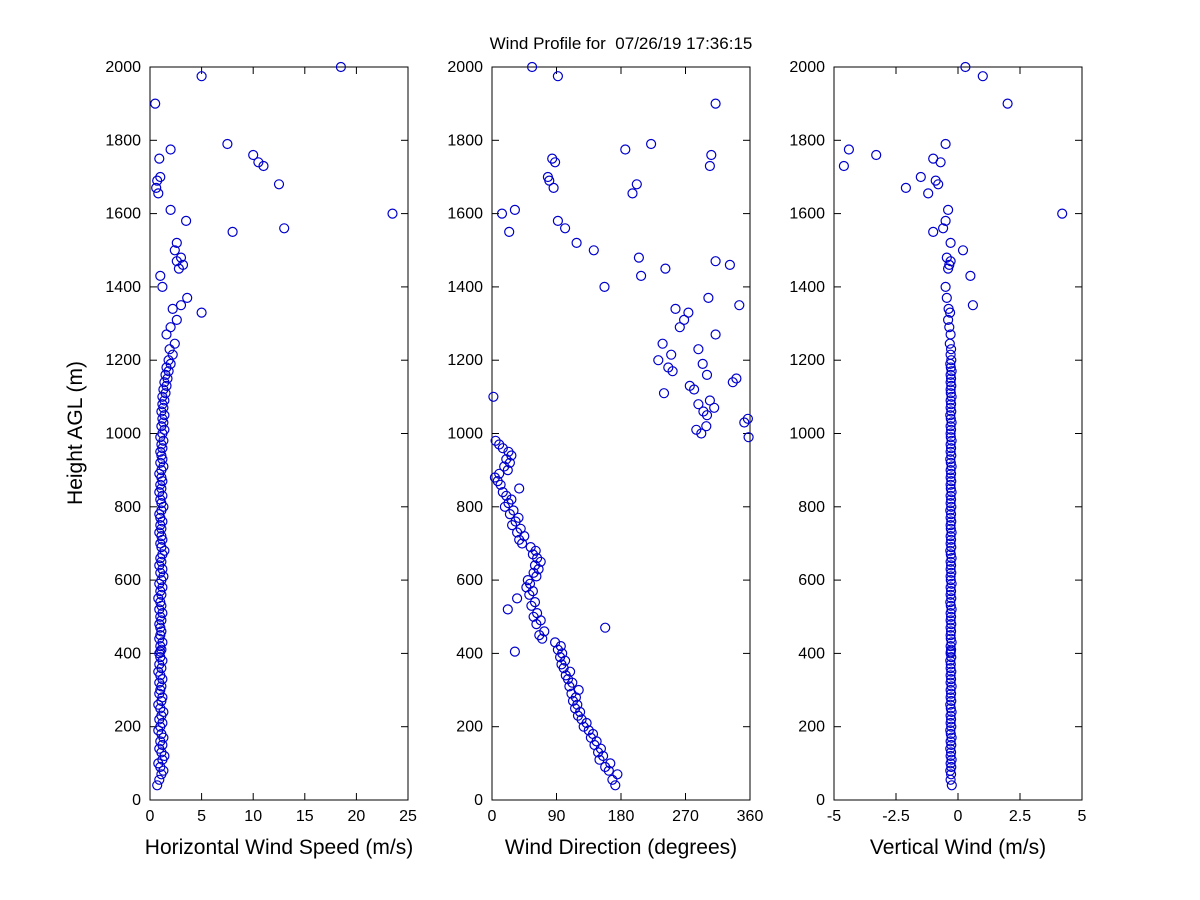 The height and width of the screenshot is (900, 1200). Describe the element at coordinates (811, 580) in the screenshot. I see `y-tick-label: 600` at that location.